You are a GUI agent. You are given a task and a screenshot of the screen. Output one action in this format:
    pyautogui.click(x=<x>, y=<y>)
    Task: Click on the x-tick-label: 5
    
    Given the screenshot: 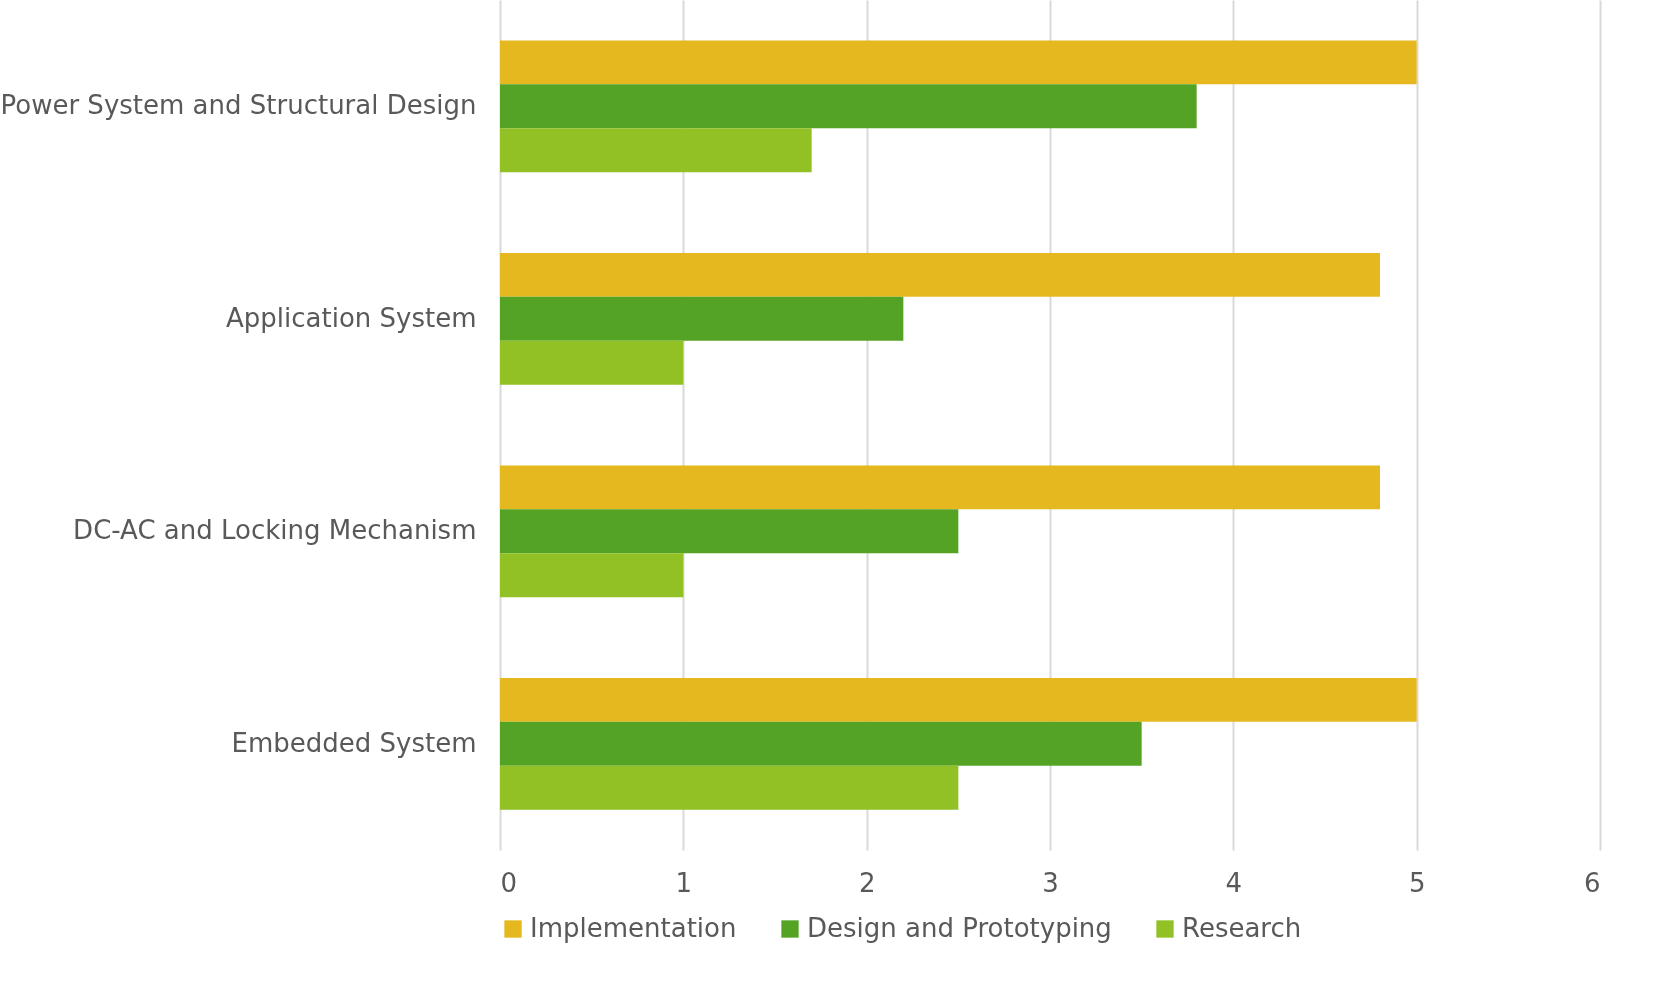 What is the action you would take?
    pyautogui.click(x=1417, y=882)
    